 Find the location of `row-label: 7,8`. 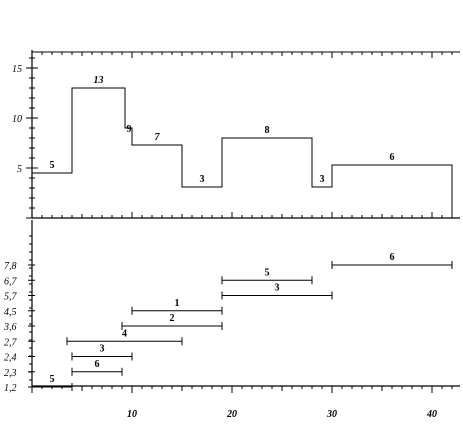

row-label: 7,8 is located at coordinates (10, 266).